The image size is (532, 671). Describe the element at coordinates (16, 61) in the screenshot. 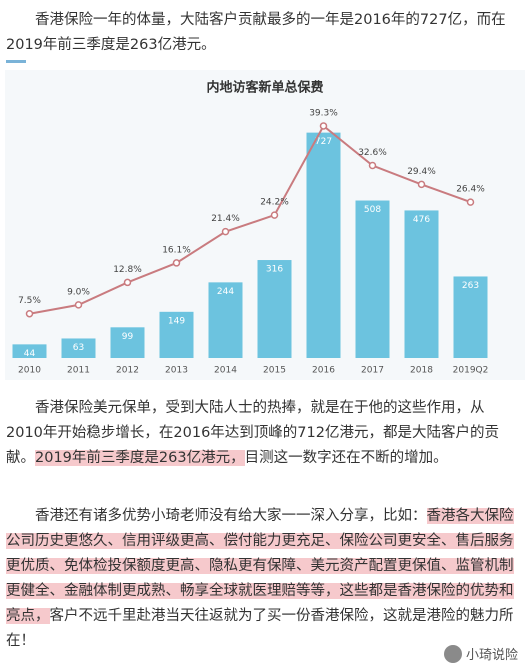

I see `decoration` at that location.